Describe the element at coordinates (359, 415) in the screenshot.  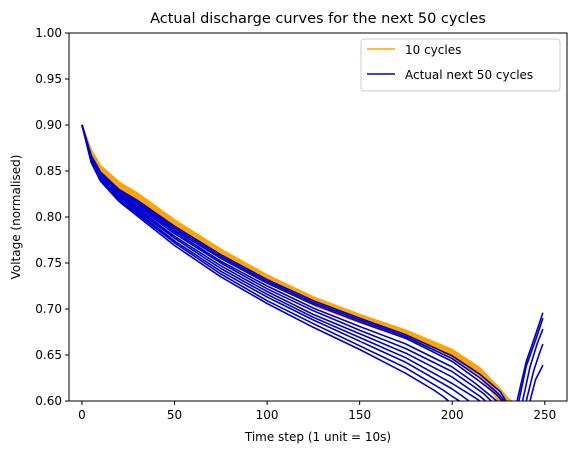
I see `x-tick-label: 150` at that location.